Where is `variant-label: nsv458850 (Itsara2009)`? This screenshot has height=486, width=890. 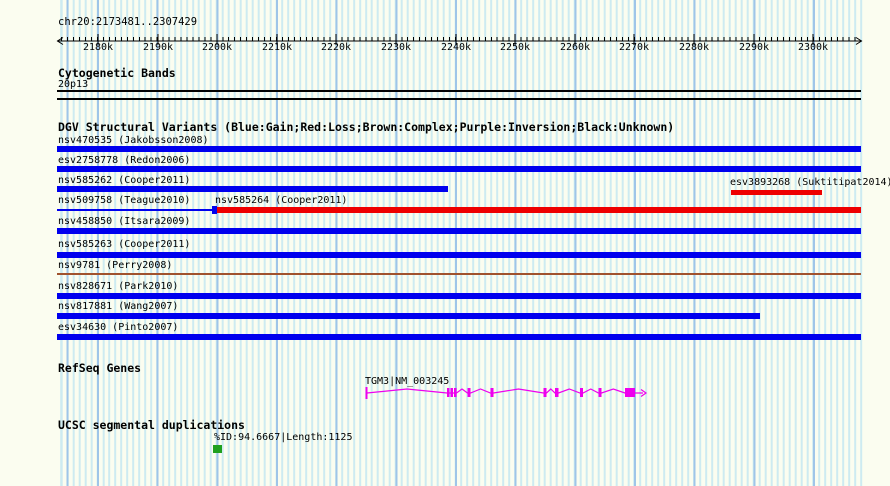 variant-label: nsv458850 (Itsara2009) is located at coordinates (124, 221).